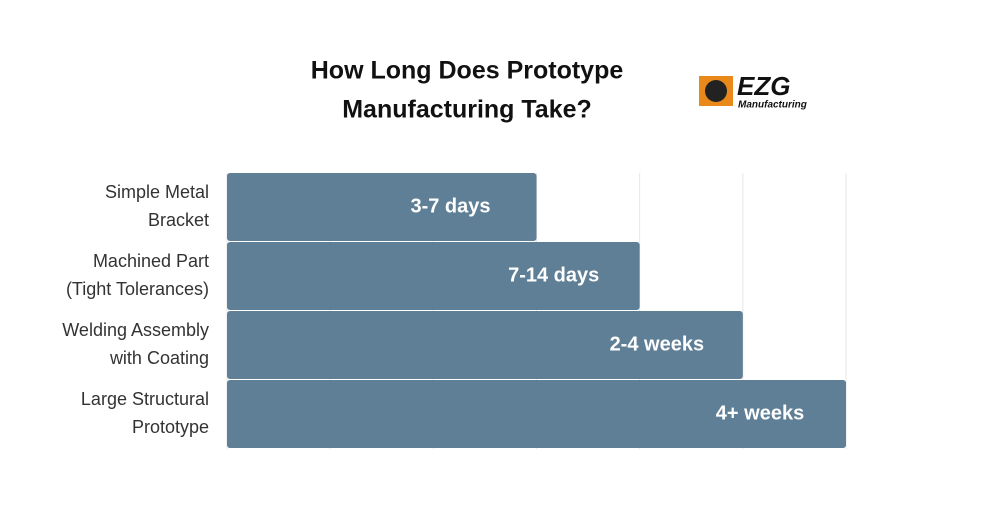 This screenshot has height=514, width=1007. What do you see at coordinates (467, 110) in the screenshot?
I see `chart-title: Manufacturing Take?` at bounding box center [467, 110].